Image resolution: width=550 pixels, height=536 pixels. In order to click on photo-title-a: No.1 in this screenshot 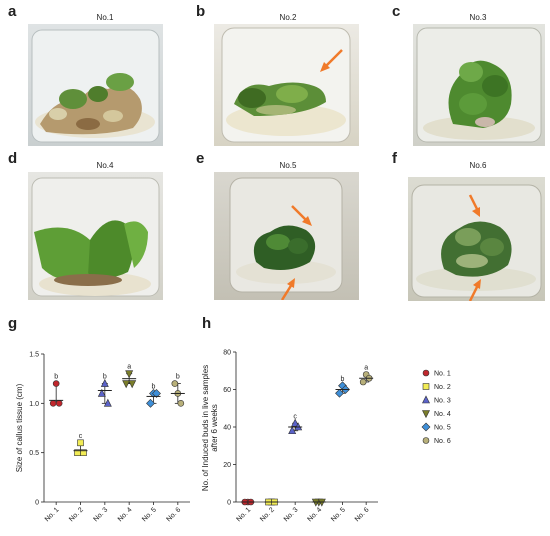, I will do `click(105, 17)`.